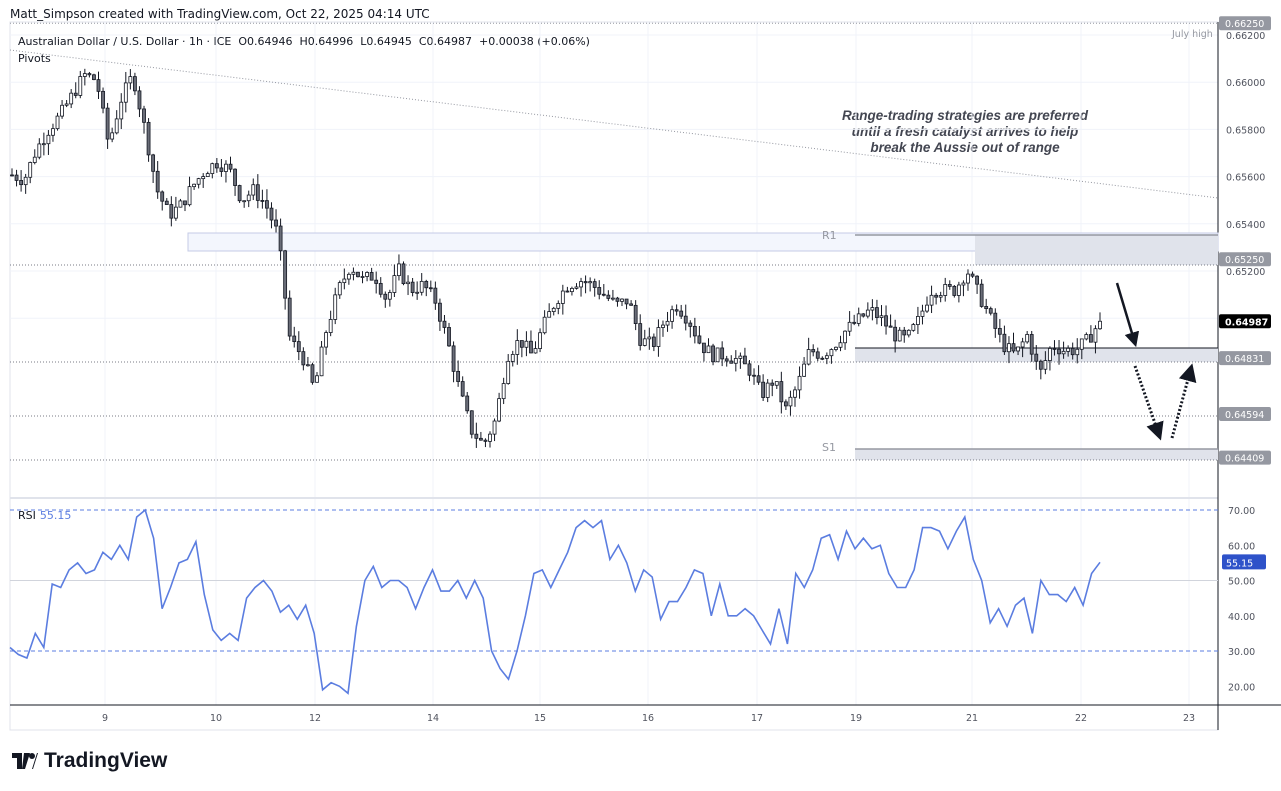  I want to click on price-badge: 0.64987, so click(1245, 321).